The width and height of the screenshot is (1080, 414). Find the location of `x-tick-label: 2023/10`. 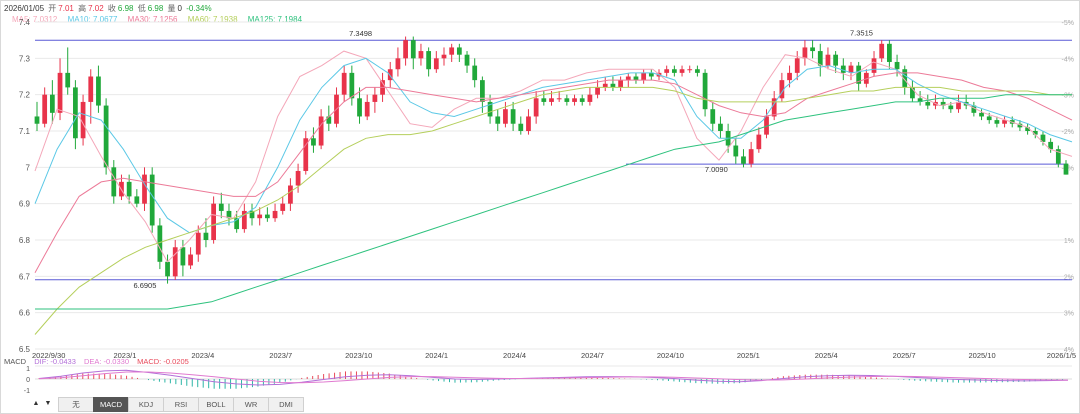

x-tick-label: 2023/10 is located at coordinates (358, 355).